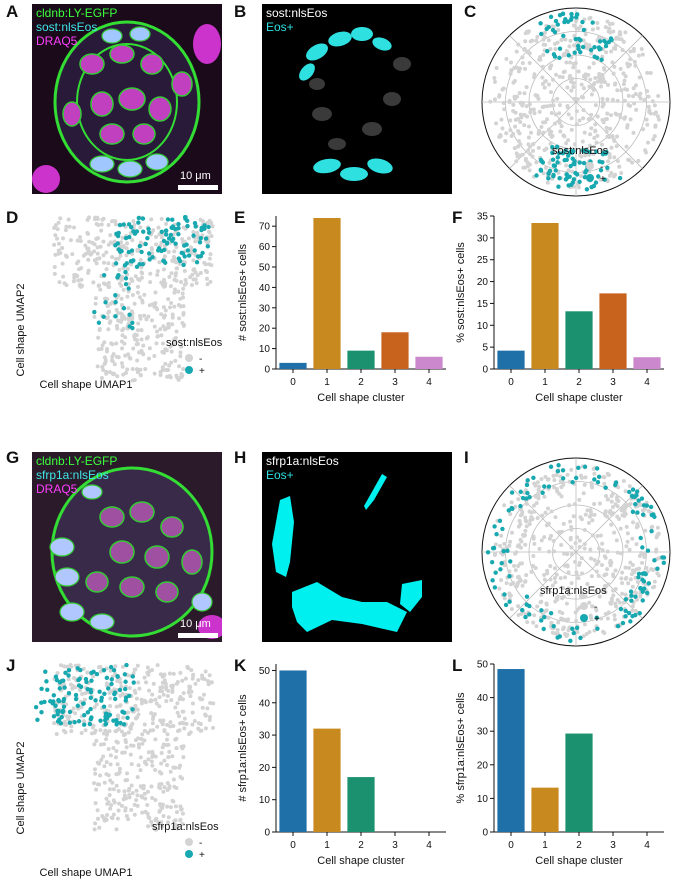 This screenshot has height=889, width=680. What do you see at coordinates (485, 348) in the screenshot?
I see `y-tick-label: 5` at bounding box center [485, 348].